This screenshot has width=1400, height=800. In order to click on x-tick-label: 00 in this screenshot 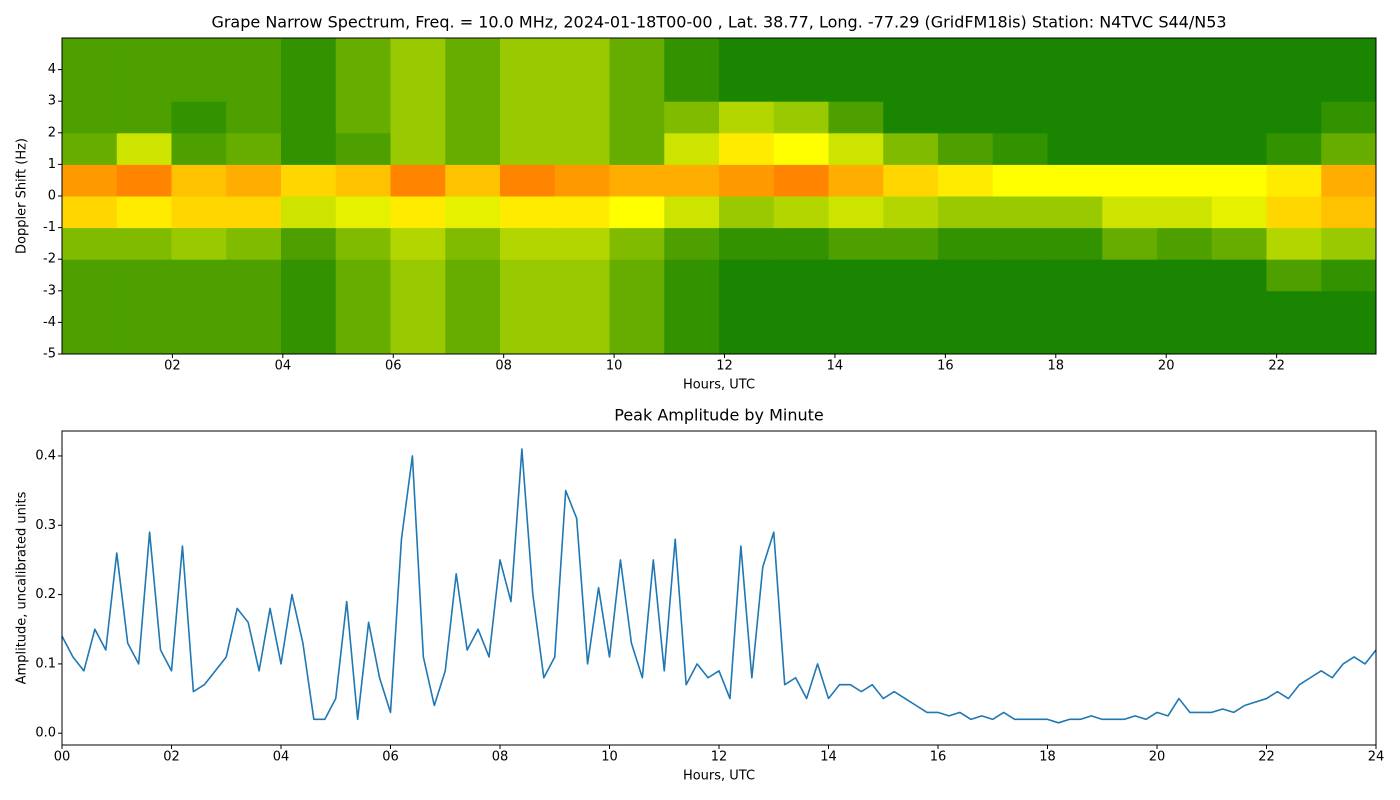, I will do `click(62, 757)`.